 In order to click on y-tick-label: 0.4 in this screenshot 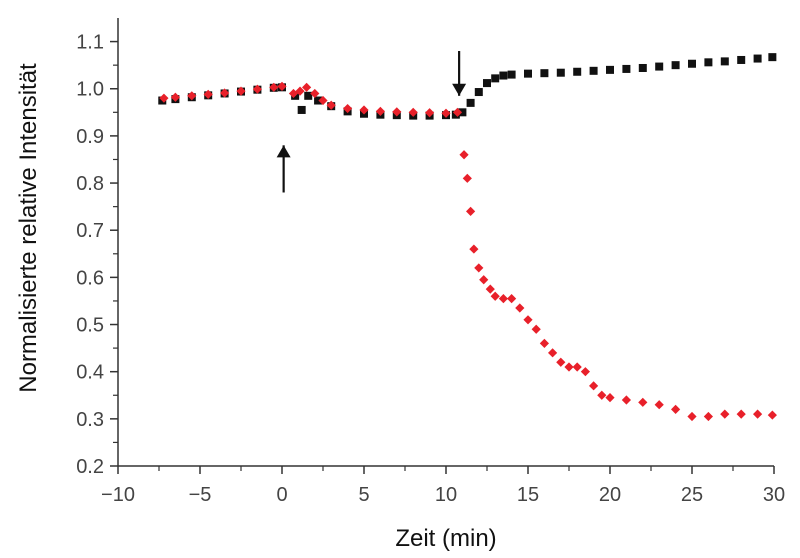, I will do `click(90, 373)`.